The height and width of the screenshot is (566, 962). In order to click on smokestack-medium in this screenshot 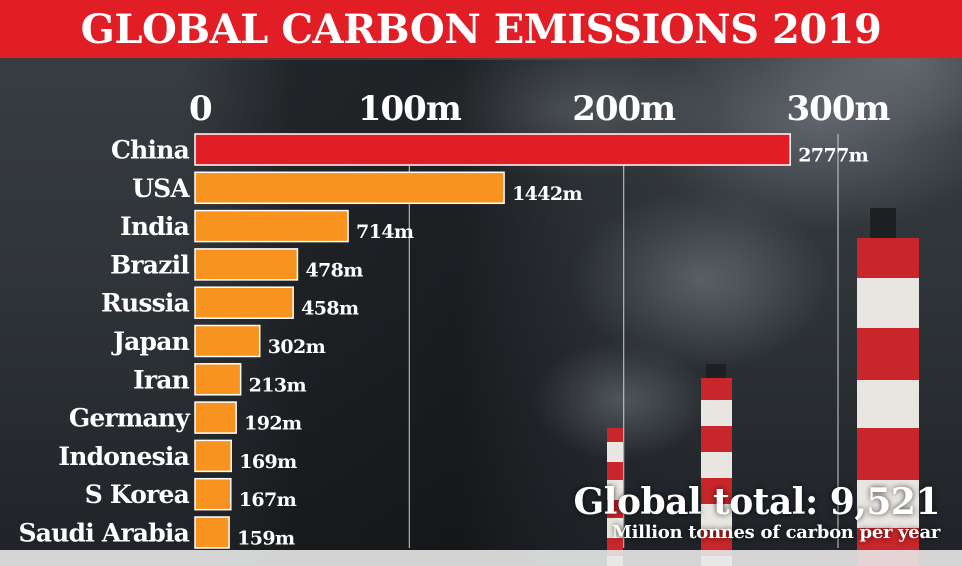, I will do `click(716, 465)`.